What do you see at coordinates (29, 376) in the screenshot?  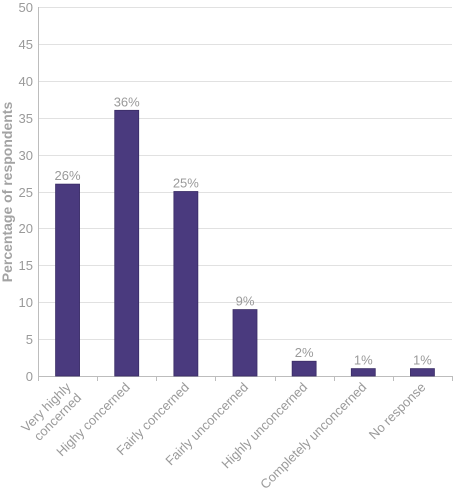 I see `y-tick-label: 0` at bounding box center [29, 376].